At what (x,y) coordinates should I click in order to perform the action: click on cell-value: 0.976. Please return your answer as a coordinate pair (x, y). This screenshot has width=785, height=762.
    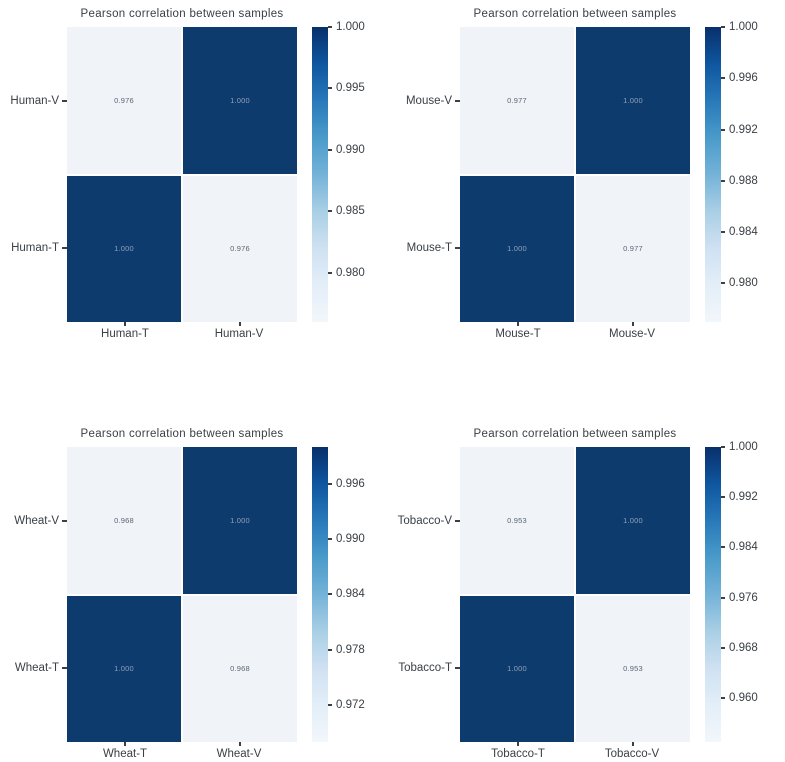
    Looking at the image, I should click on (240, 249).